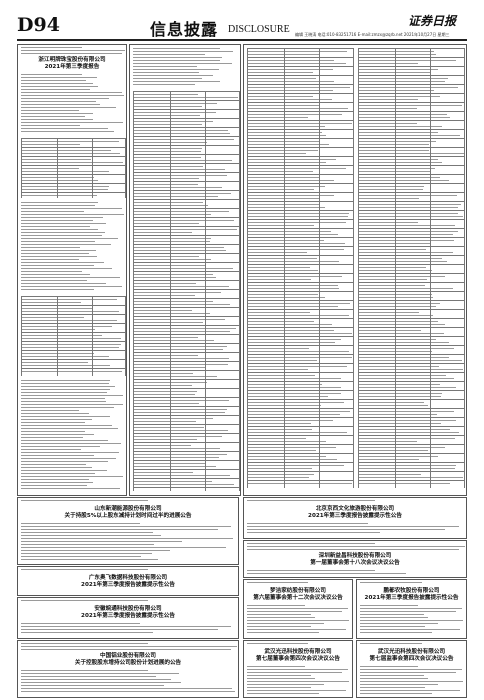 This screenshot has width=484, height=700. I want to click on notice-company: 浙江明牌珠宝股份有限公司, so click(72, 60).